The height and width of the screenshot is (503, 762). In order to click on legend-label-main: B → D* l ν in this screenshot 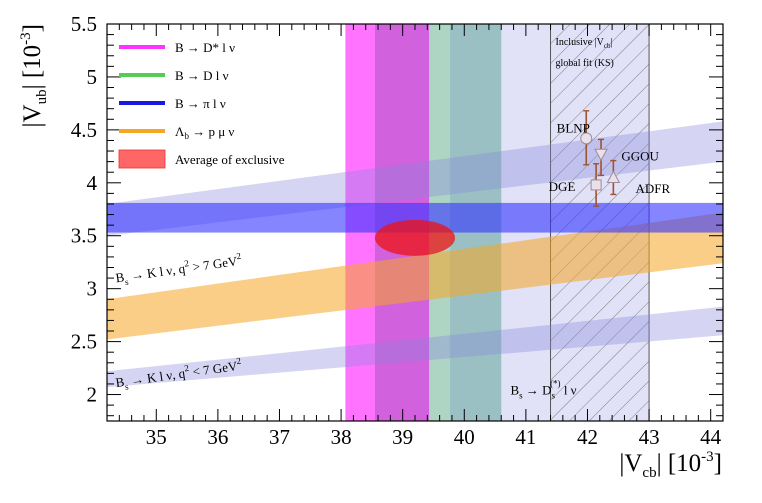, I will do `click(205, 47)`.